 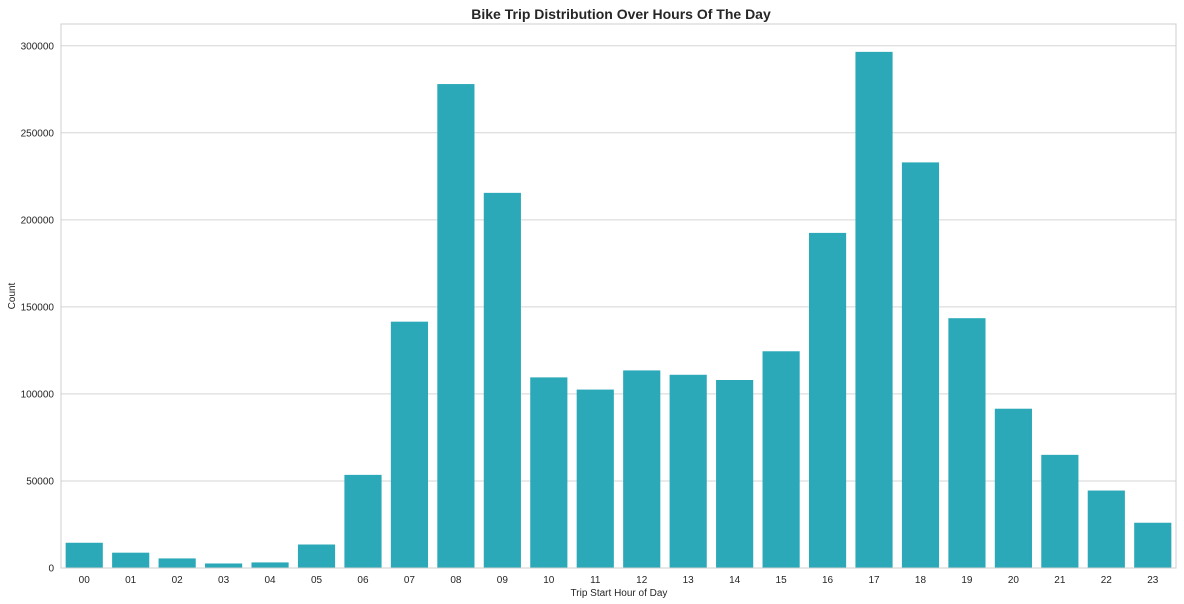 I want to click on x-tick-label: 16, so click(x=828, y=580).